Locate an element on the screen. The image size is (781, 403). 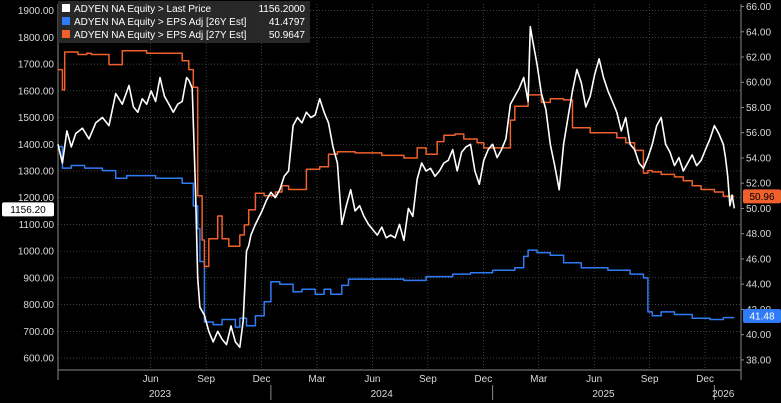
left-tick-label: 1300.00 is located at coordinates (36, 171).